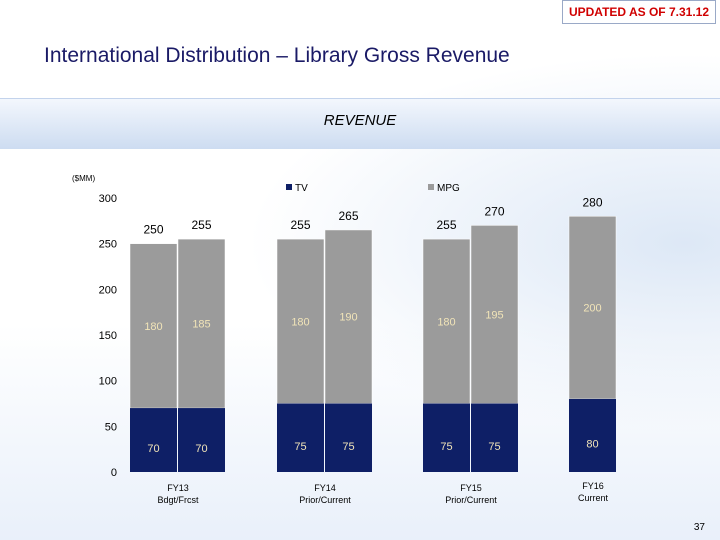 The image size is (720, 540). I want to click on mpg-value-label: 200, so click(592, 309).